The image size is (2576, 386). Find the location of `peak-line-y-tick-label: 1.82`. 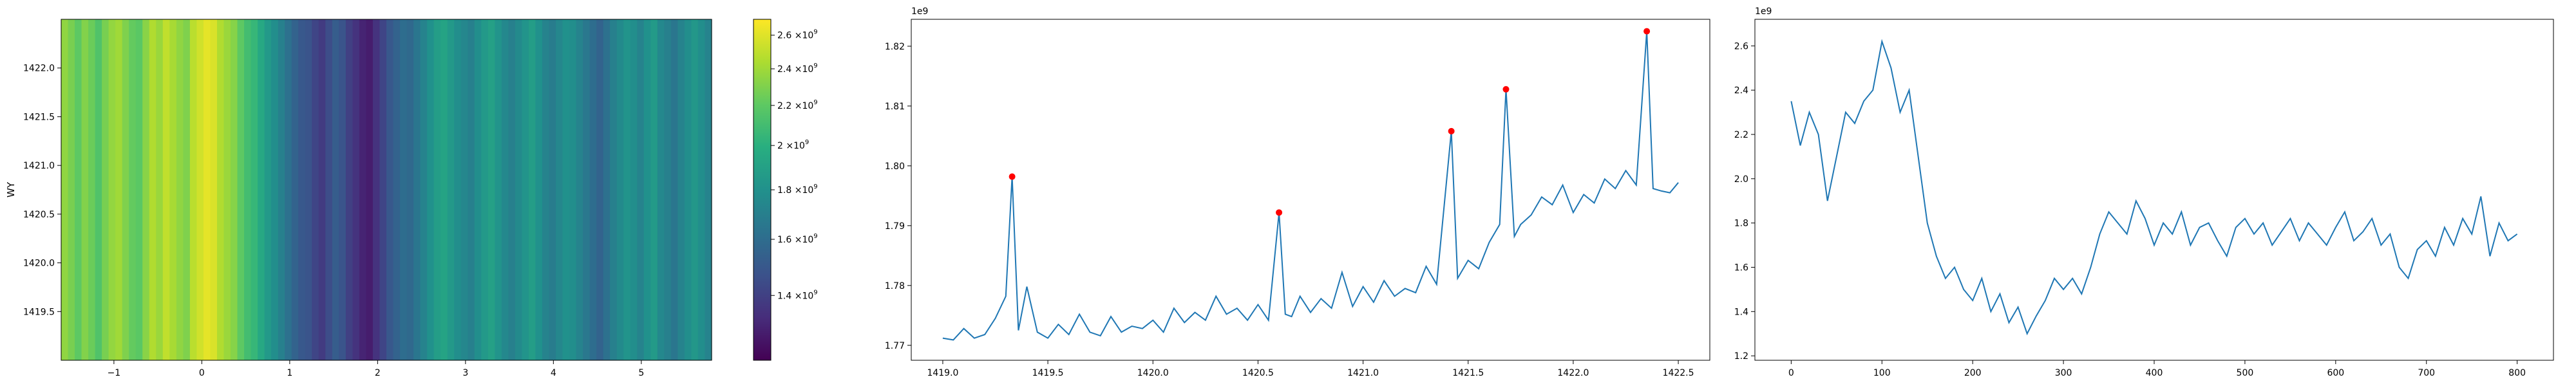

peak-line-y-tick-label: 1.82 is located at coordinates (895, 47).